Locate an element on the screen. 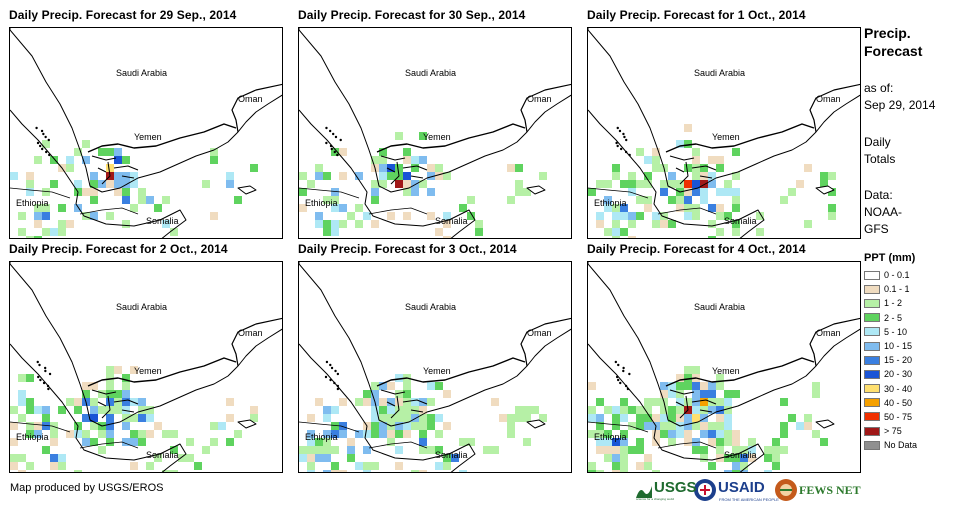 The image size is (967, 511). legend-item: 2 - 5 is located at coordinates (890, 318).